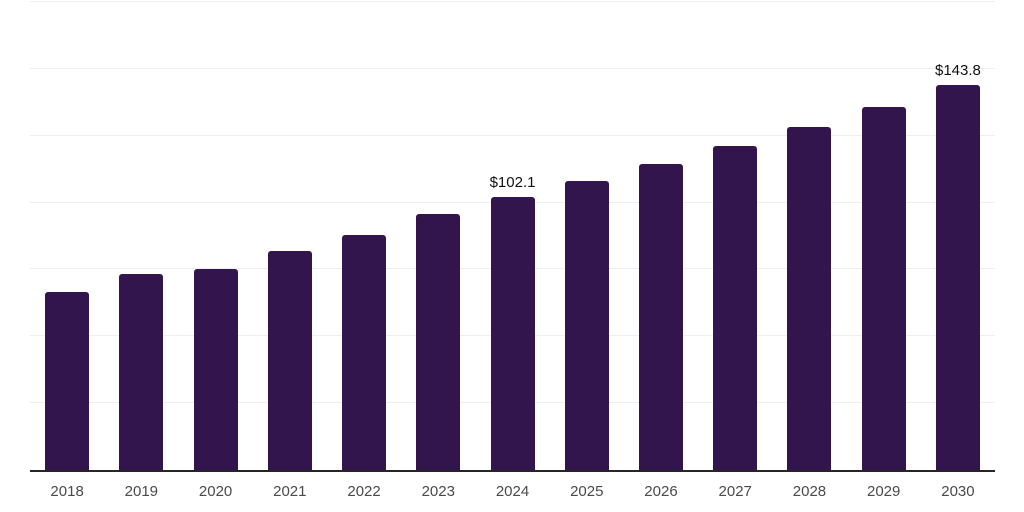 This screenshot has height=512, width=1024. What do you see at coordinates (512, 333) in the screenshot?
I see `bar-2024` at bounding box center [512, 333].